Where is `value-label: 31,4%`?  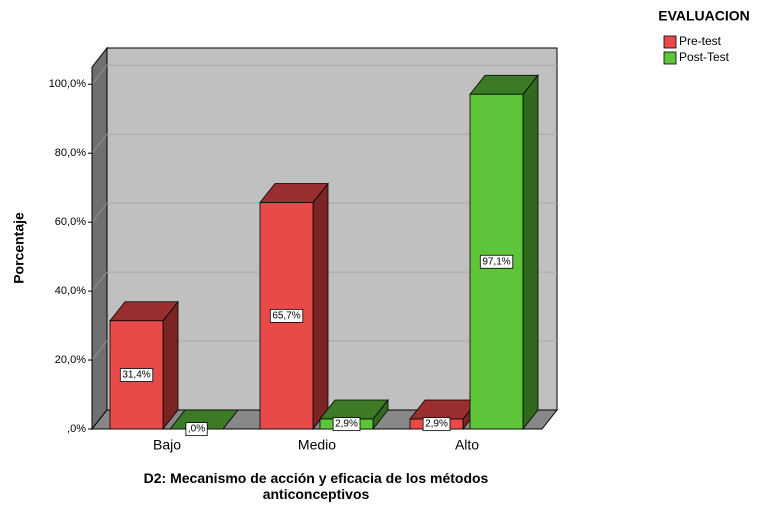
value-label: 31,4% is located at coordinates (136, 375).